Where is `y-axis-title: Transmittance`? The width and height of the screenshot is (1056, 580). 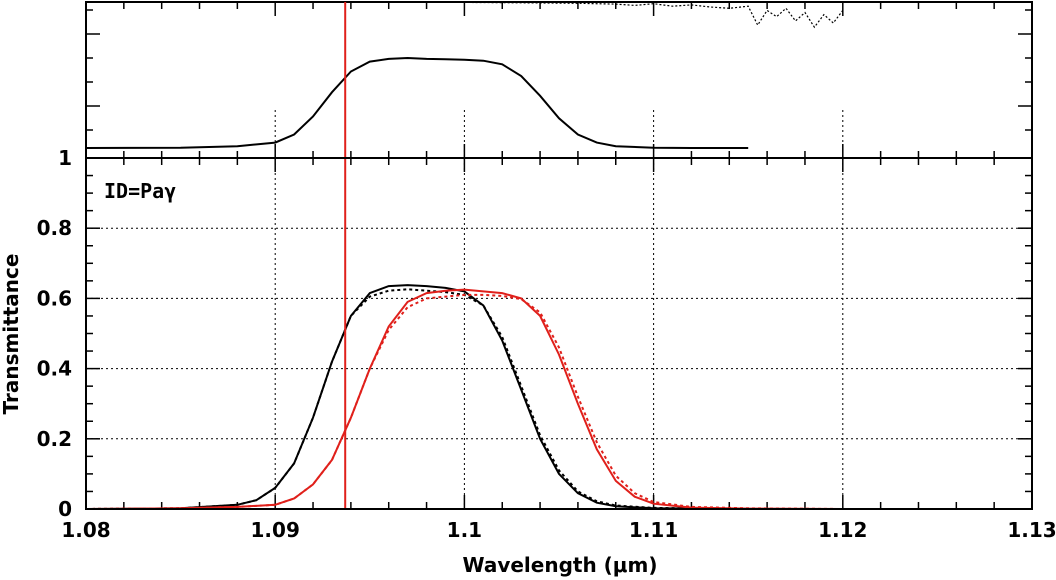
y-axis-title: Transmittance is located at coordinates (11, 334).